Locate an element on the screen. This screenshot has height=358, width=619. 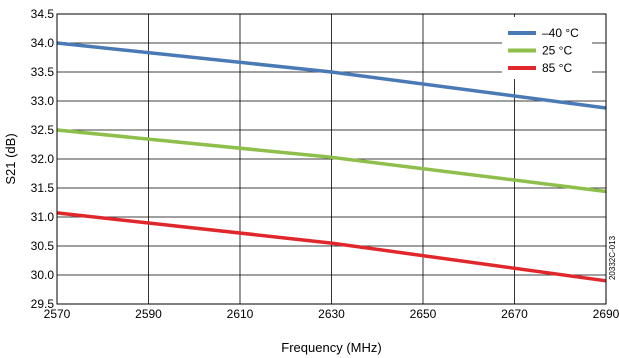
y-tick-label: 32.0 is located at coordinates (43, 159).